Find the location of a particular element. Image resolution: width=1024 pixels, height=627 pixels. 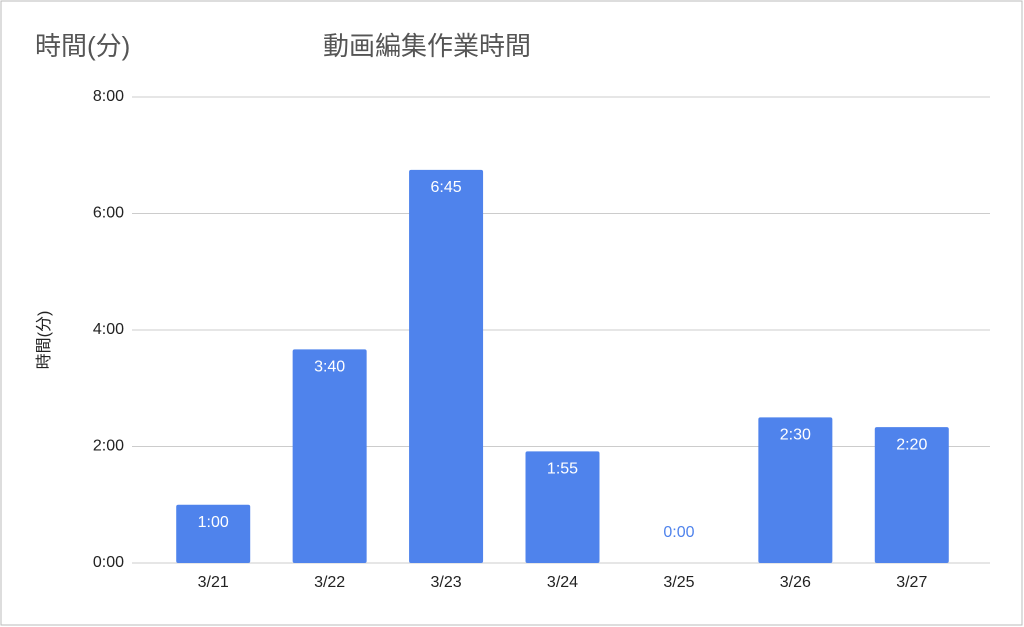

value-label: 1:55 is located at coordinates (562, 469).